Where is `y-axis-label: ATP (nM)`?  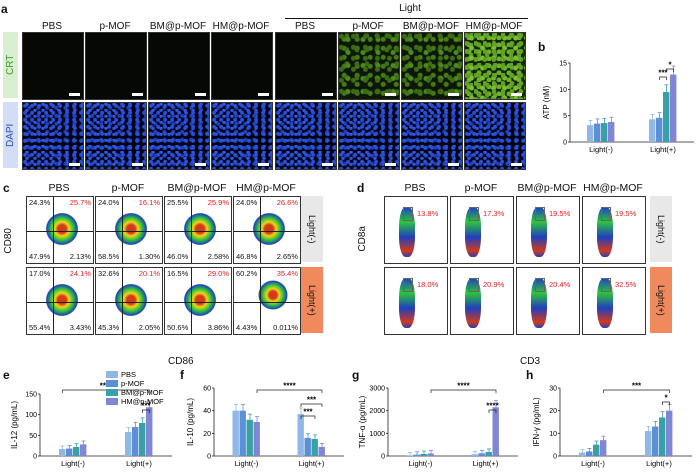 y-axis-label: ATP (nM) is located at coordinates (546, 102).